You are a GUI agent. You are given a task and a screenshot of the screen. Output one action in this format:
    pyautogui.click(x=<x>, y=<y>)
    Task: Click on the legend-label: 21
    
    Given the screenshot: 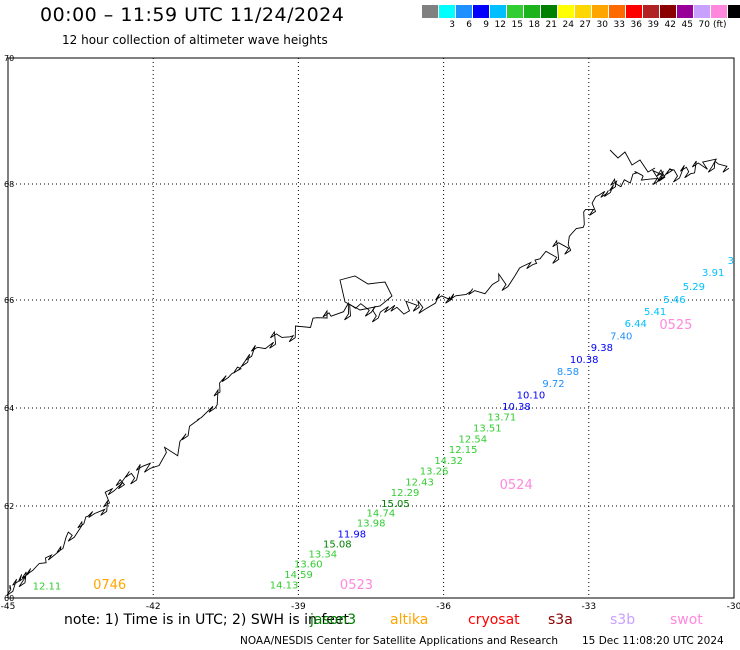 What is the action you would take?
    pyautogui.click(x=551, y=25)
    